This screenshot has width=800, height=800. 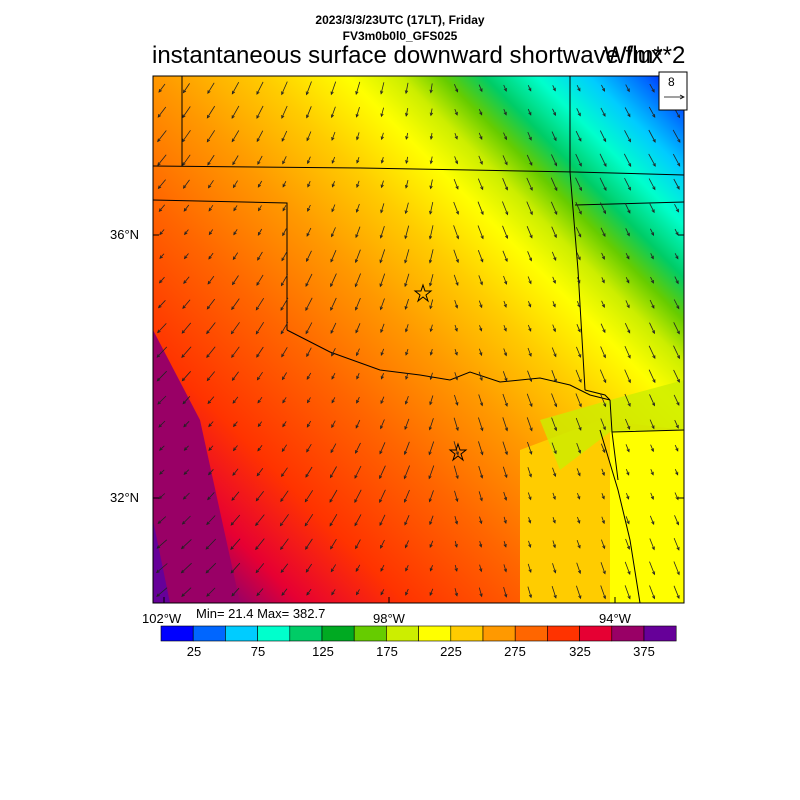 What do you see at coordinates (125, 234) in the screenshot?
I see `lat-label: 36°N` at bounding box center [125, 234].